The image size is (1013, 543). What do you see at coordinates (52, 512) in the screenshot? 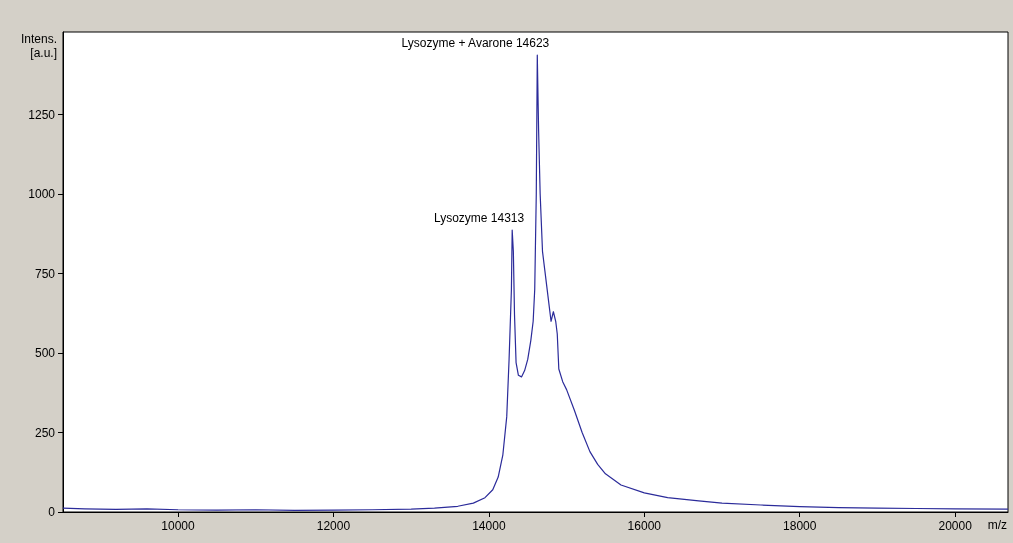
I see `y-tick-label: 0` at bounding box center [52, 512].